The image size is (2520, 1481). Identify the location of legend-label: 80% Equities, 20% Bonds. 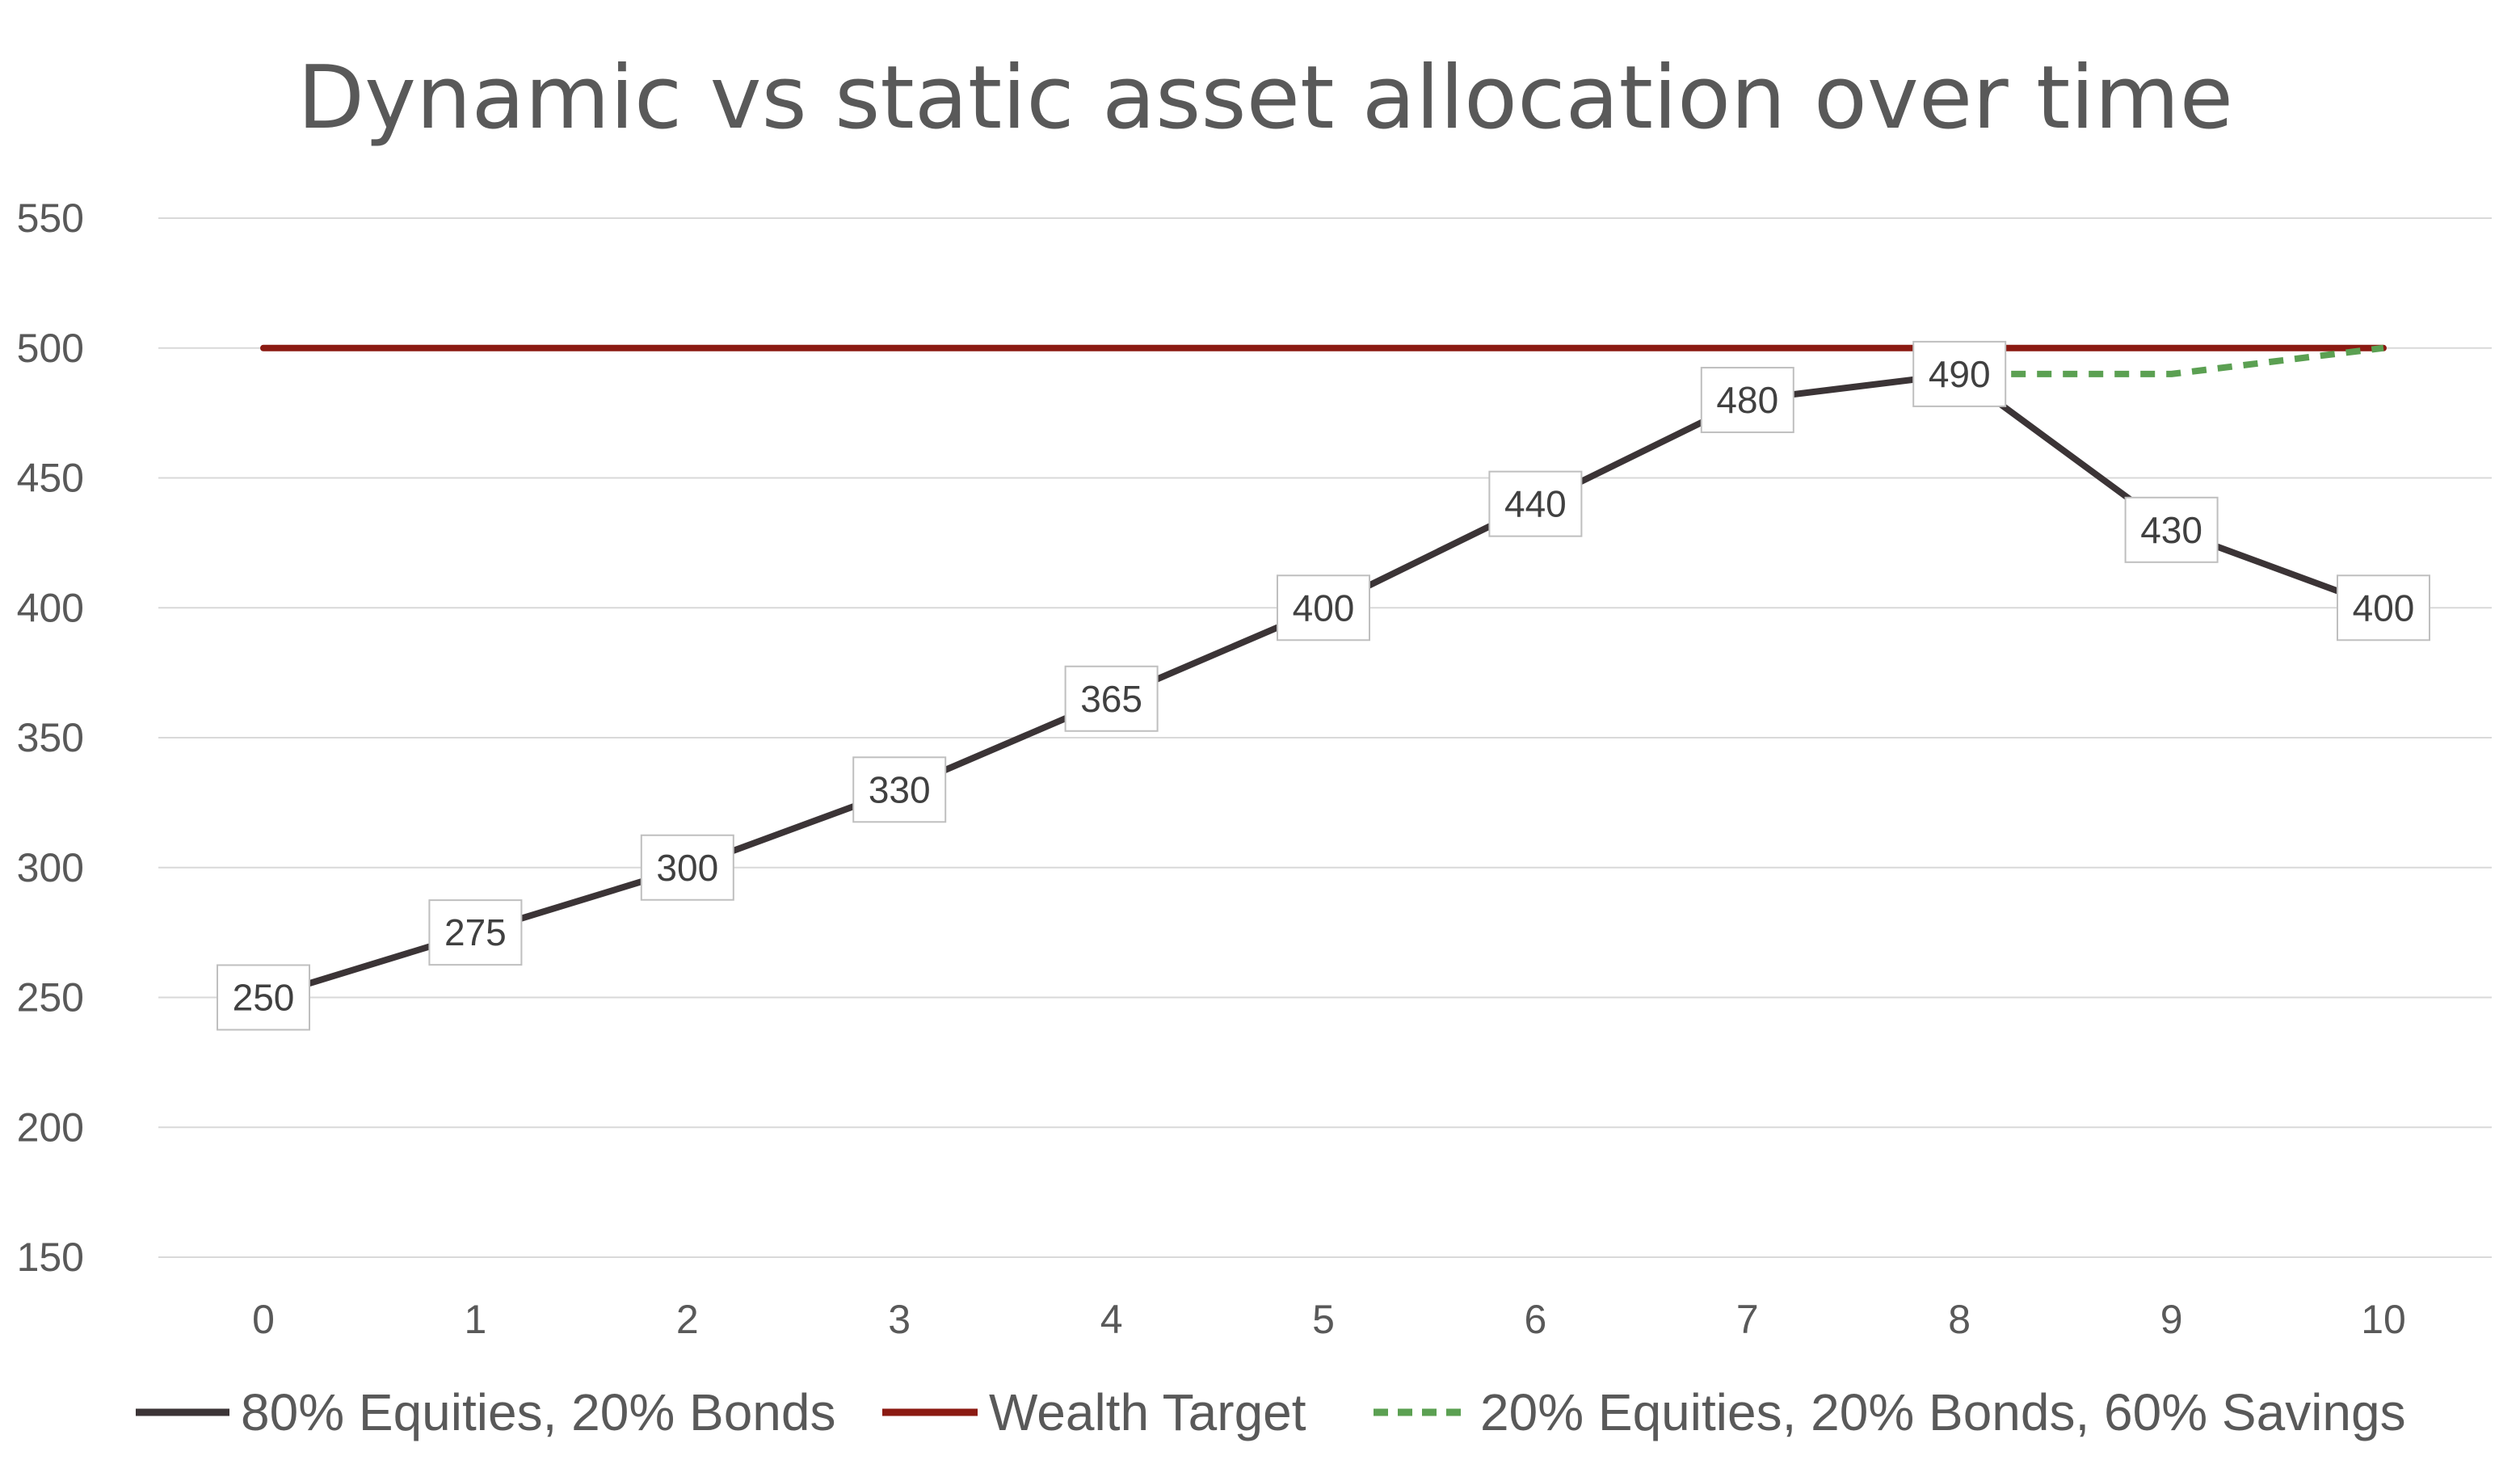
(538, 1412).